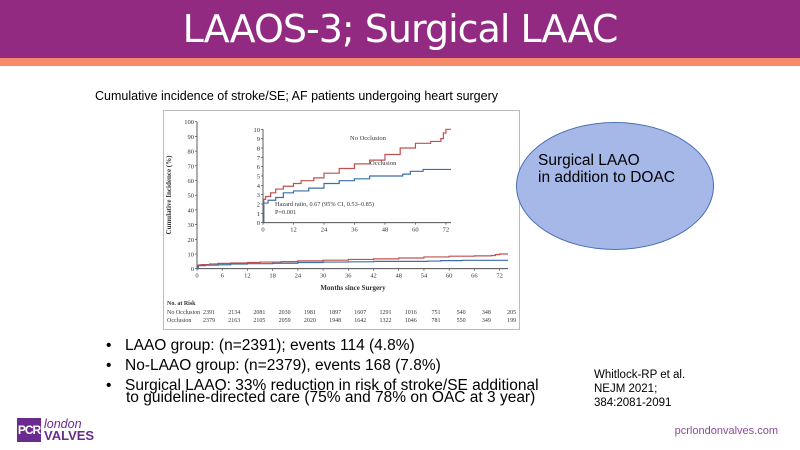 The height and width of the screenshot is (450, 800). What do you see at coordinates (511, 321) in the screenshot?
I see `risk-value: 199` at bounding box center [511, 321].